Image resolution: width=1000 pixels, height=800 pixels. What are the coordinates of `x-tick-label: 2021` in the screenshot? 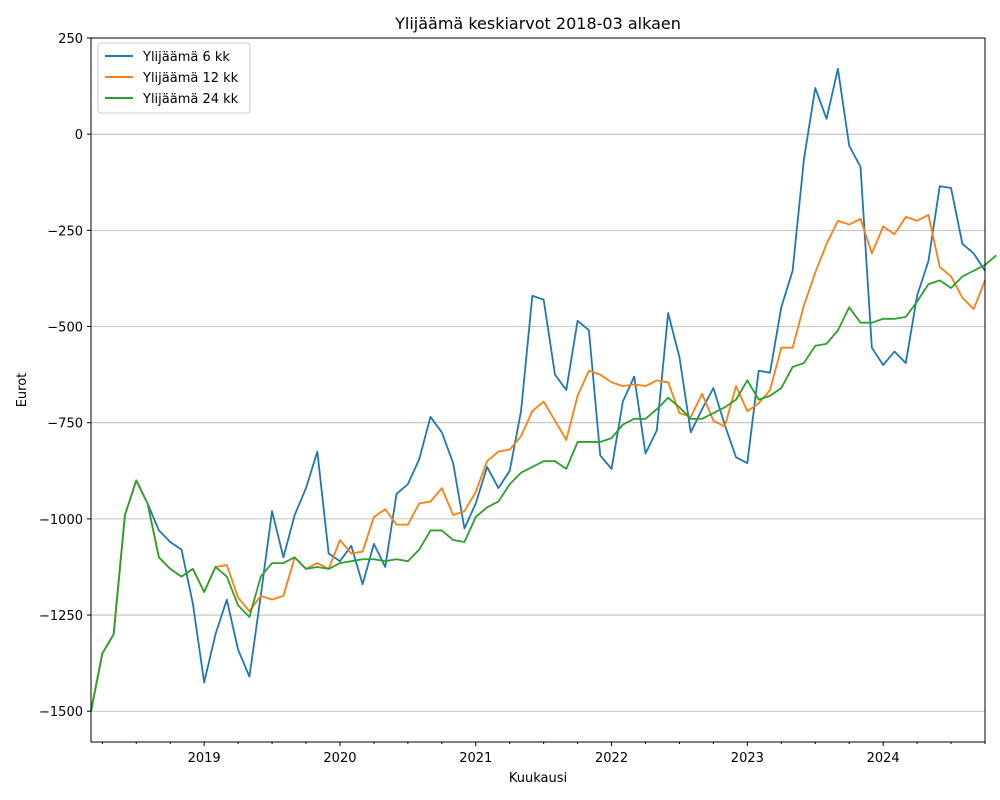 It's located at (475, 758).